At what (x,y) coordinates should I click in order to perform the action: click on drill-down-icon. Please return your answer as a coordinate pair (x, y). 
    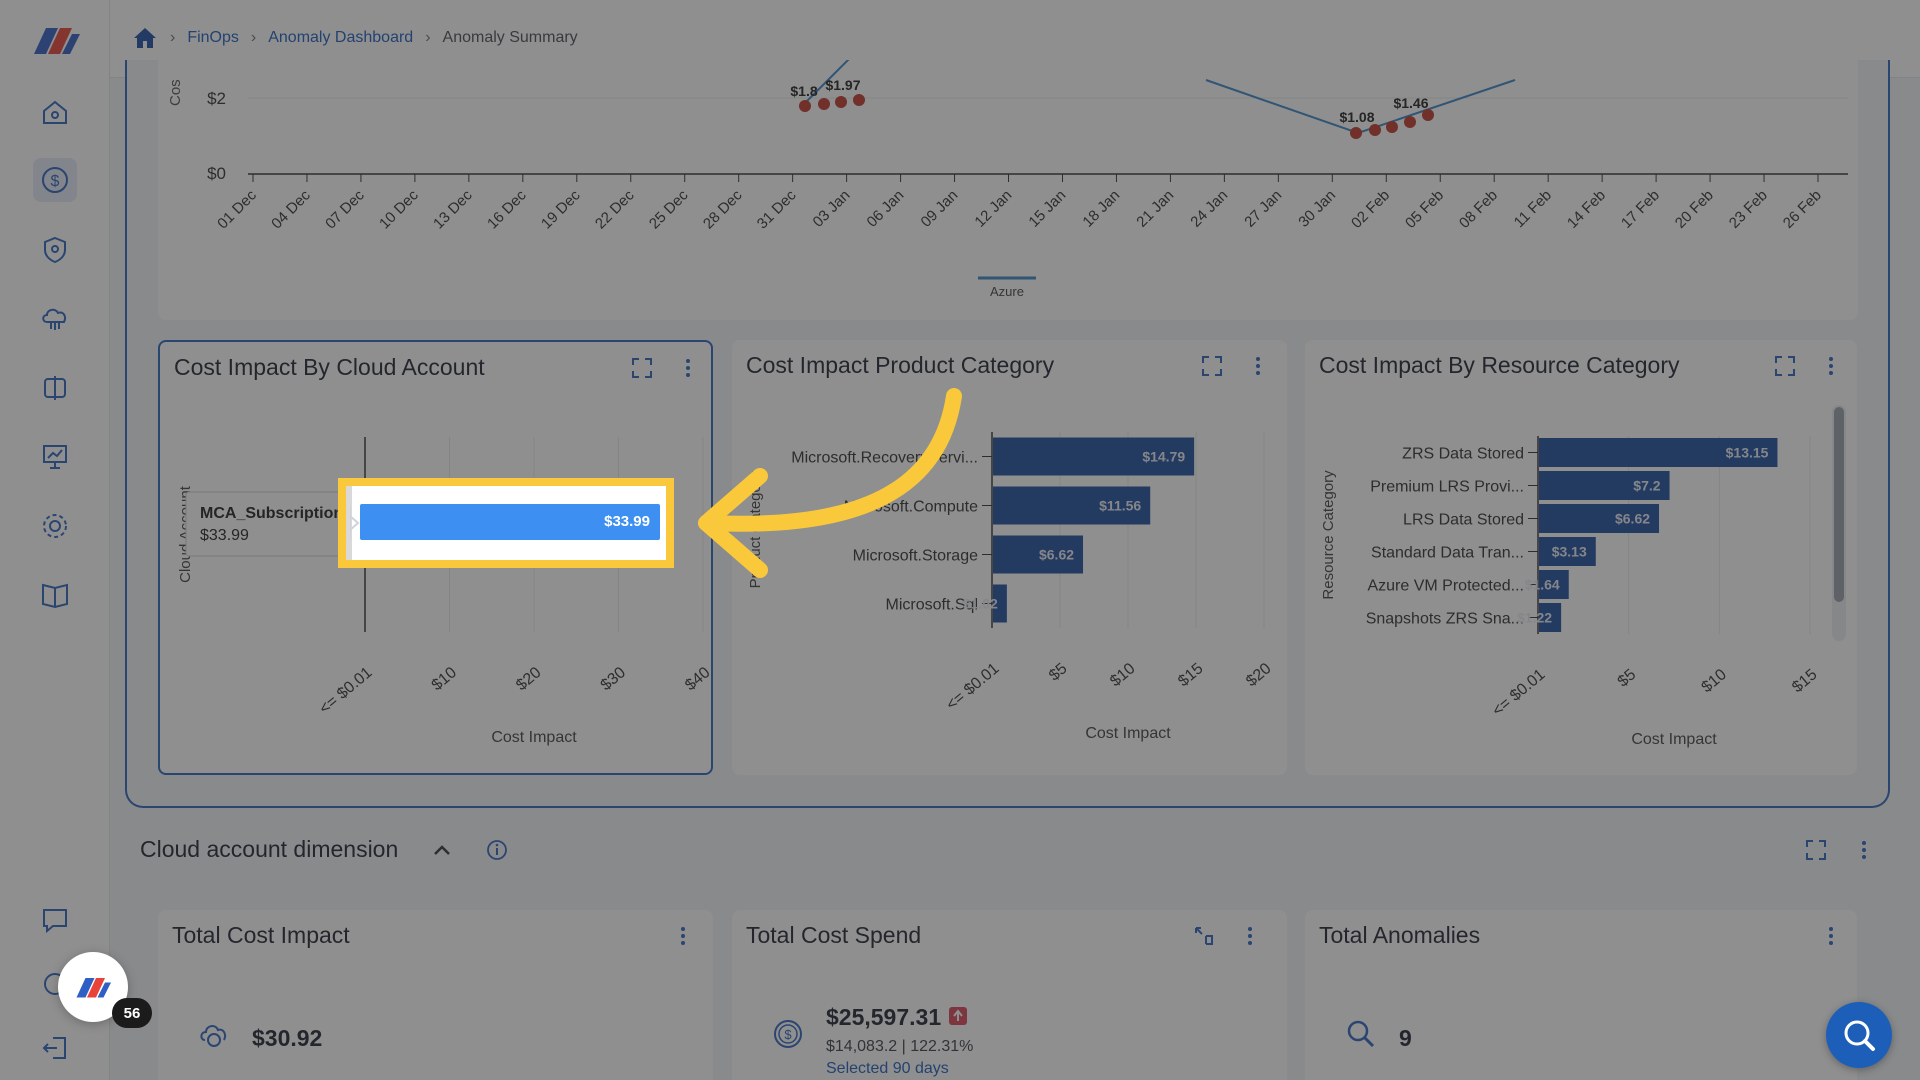
    Looking at the image, I should click on (1204, 936).